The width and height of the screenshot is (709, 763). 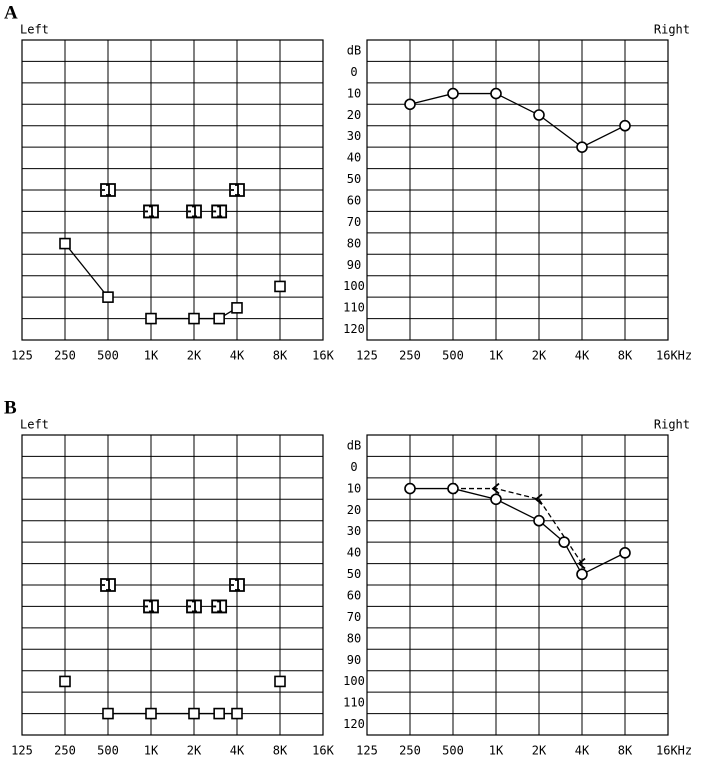 I want to click on y-tick-label: 60, so click(x=354, y=596).